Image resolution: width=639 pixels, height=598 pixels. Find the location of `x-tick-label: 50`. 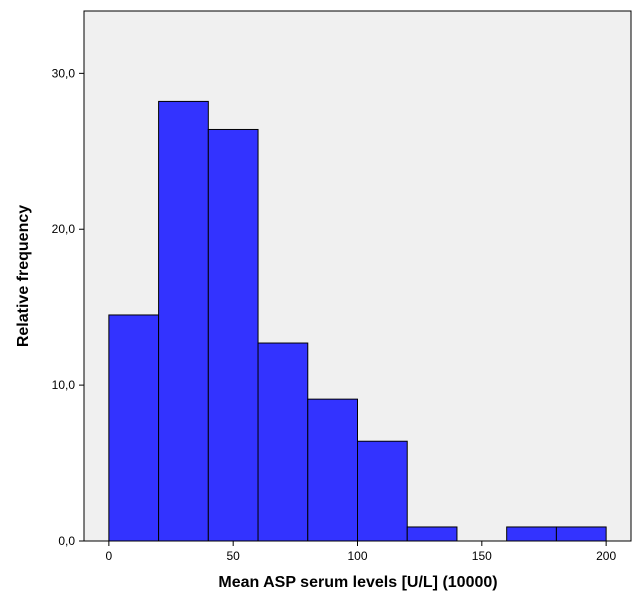

x-tick-label: 50 is located at coordinates (234, 556).